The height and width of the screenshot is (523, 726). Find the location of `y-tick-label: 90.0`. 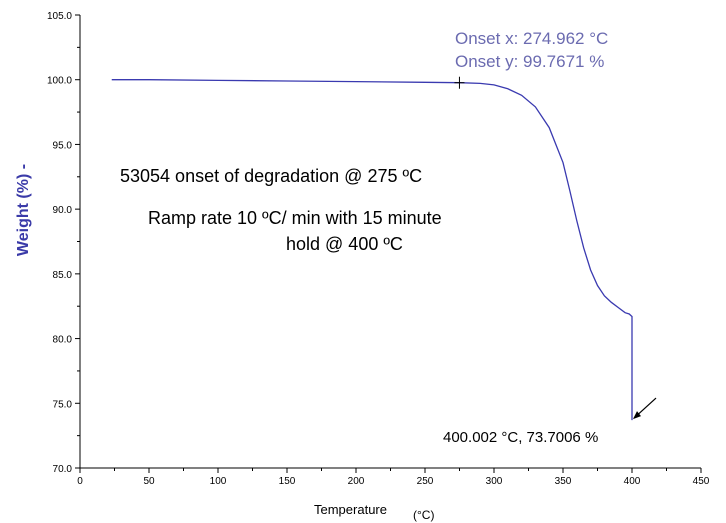

y-tick-label: 90.0 is located at coordinates (63, 210).